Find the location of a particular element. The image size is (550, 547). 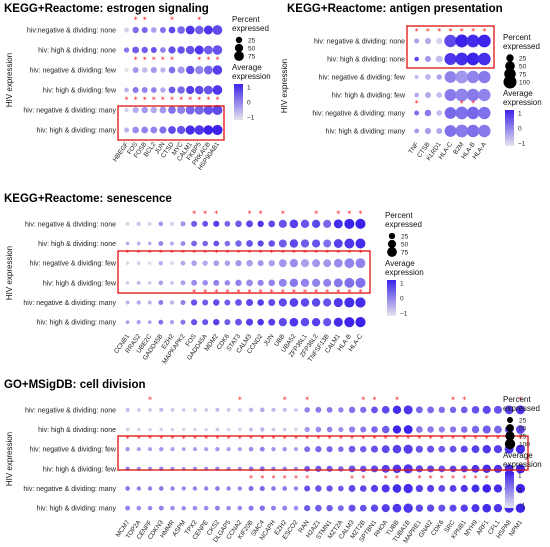

row-label: hiv: negative & dividing: many is located at coordinates (69, 489).